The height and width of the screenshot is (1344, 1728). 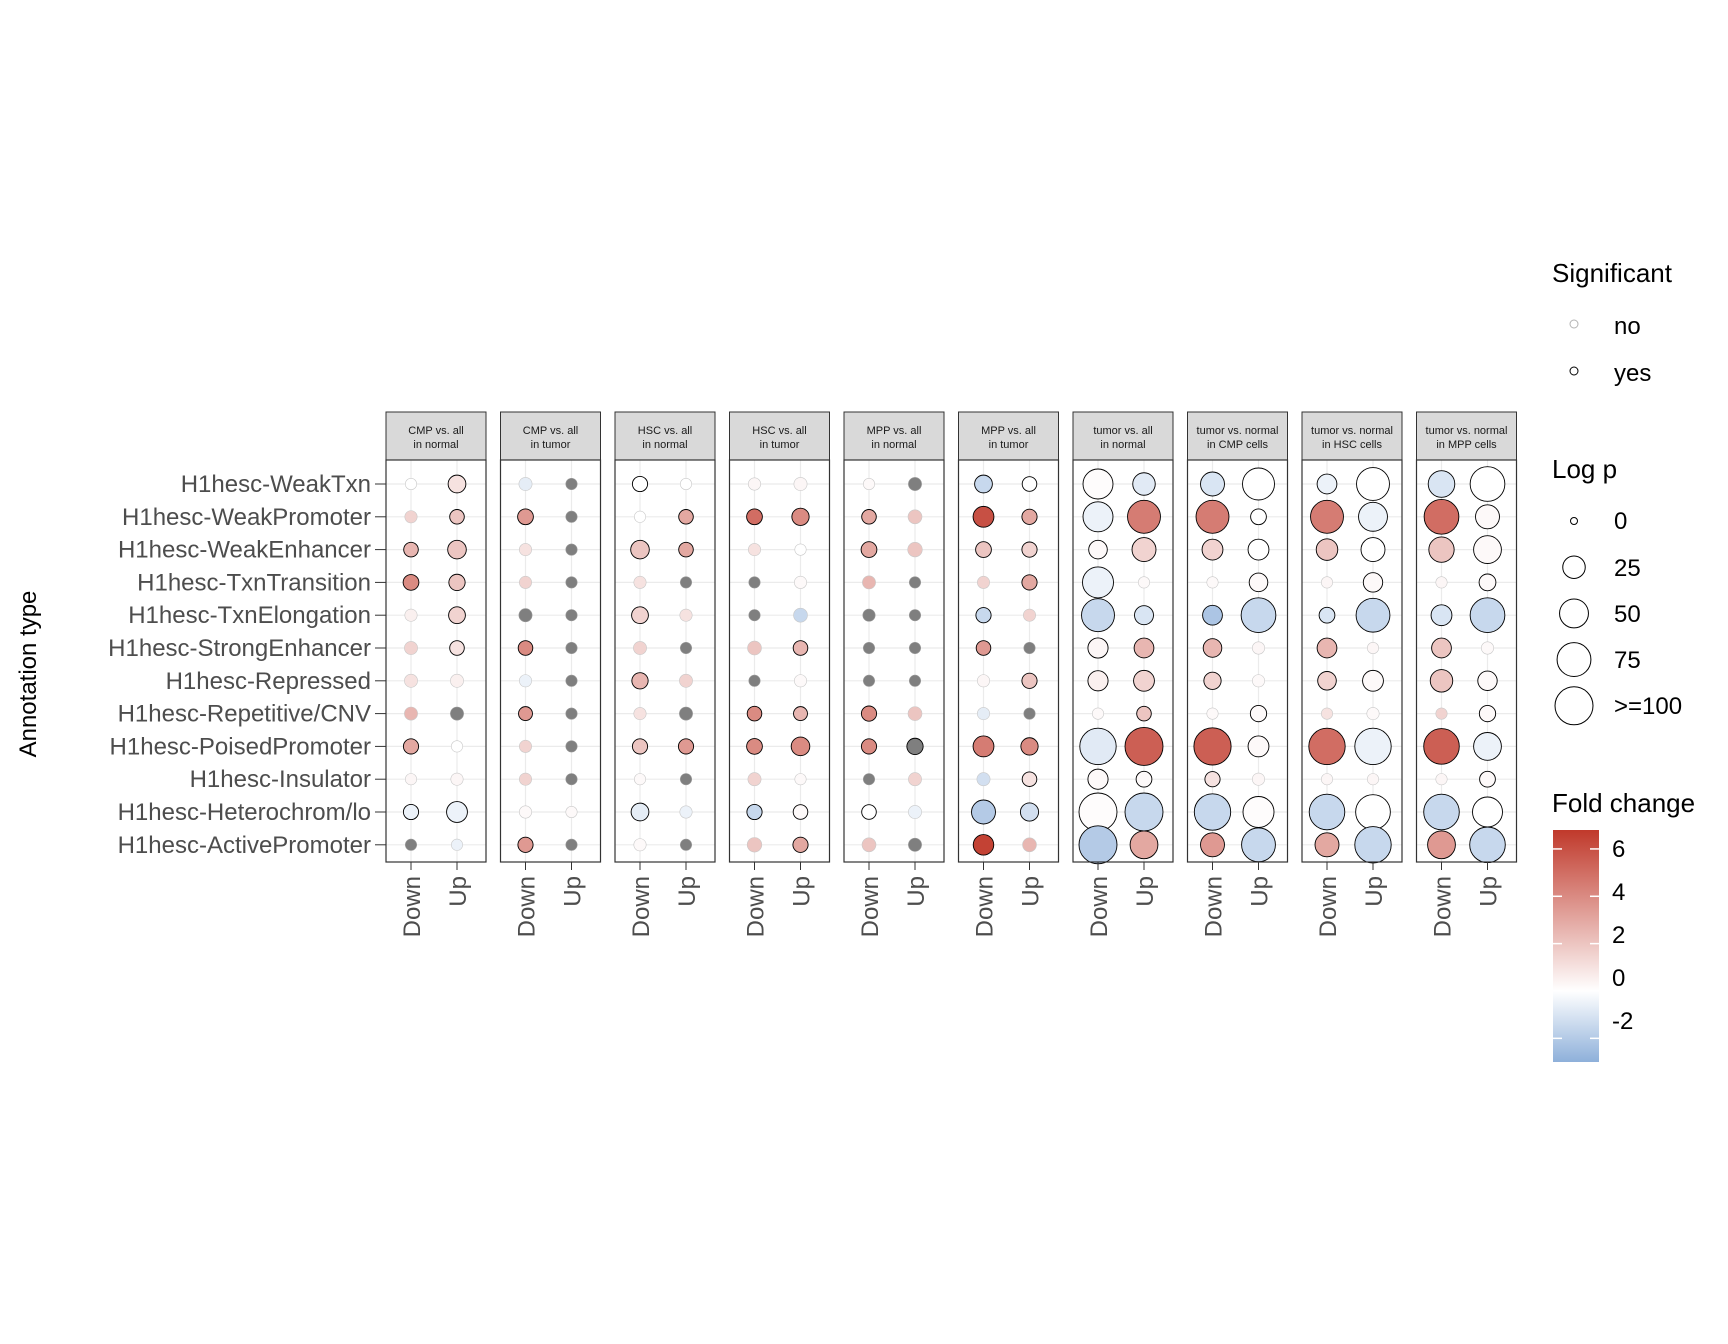 I want to click on facet-strip-label: HSC vs. all, so click(x=779, y=431).